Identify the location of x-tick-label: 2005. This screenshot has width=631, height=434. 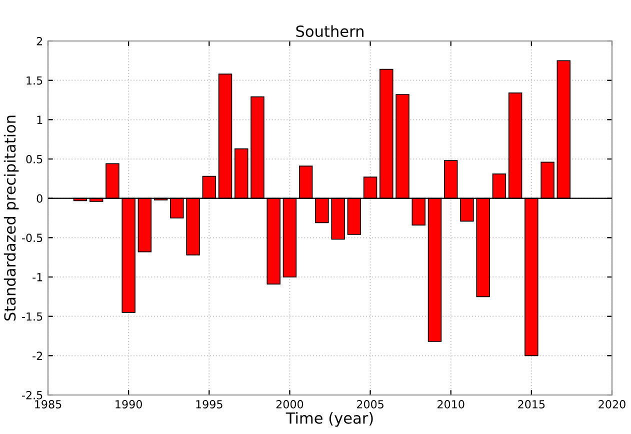
(370, 404).